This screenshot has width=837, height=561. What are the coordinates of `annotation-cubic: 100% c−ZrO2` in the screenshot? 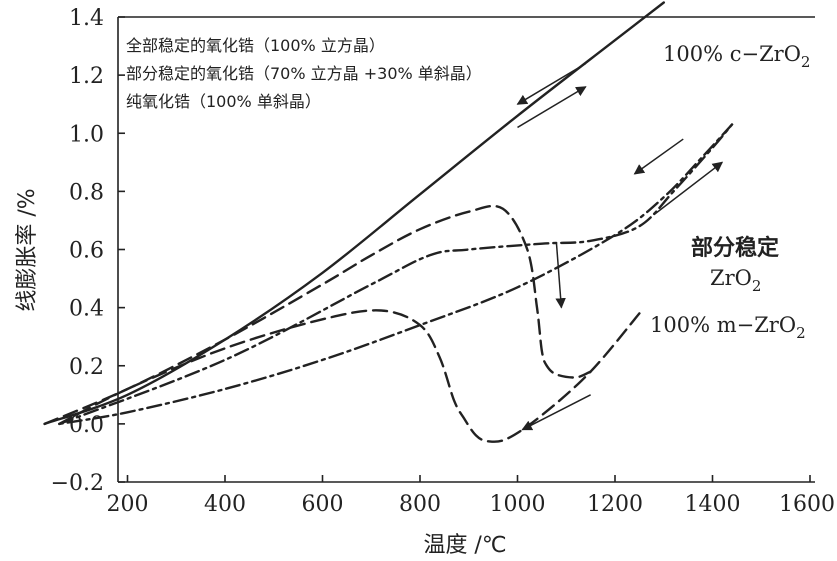 It's located at (736, 56).